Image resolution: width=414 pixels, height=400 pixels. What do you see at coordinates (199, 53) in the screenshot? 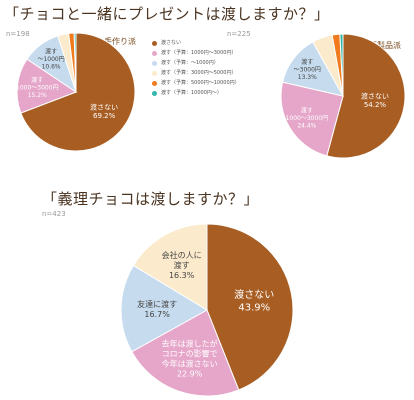
I see `legend-label: 渡す（予算：1000円〜3000円）` at bounding box center [199, 53].